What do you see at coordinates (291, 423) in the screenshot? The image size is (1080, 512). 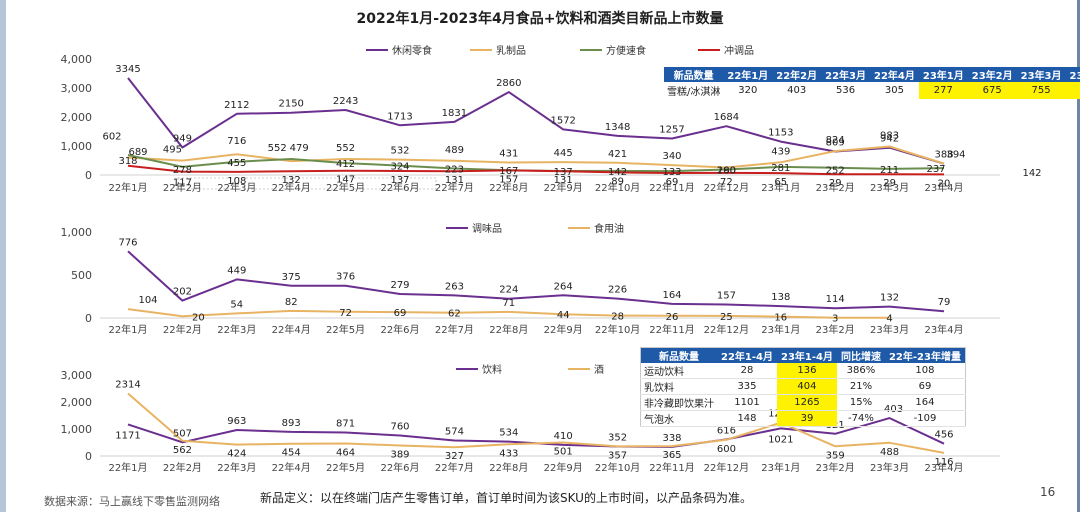 I see `chart3-data-label: 893` at bounding box center [291, 423].